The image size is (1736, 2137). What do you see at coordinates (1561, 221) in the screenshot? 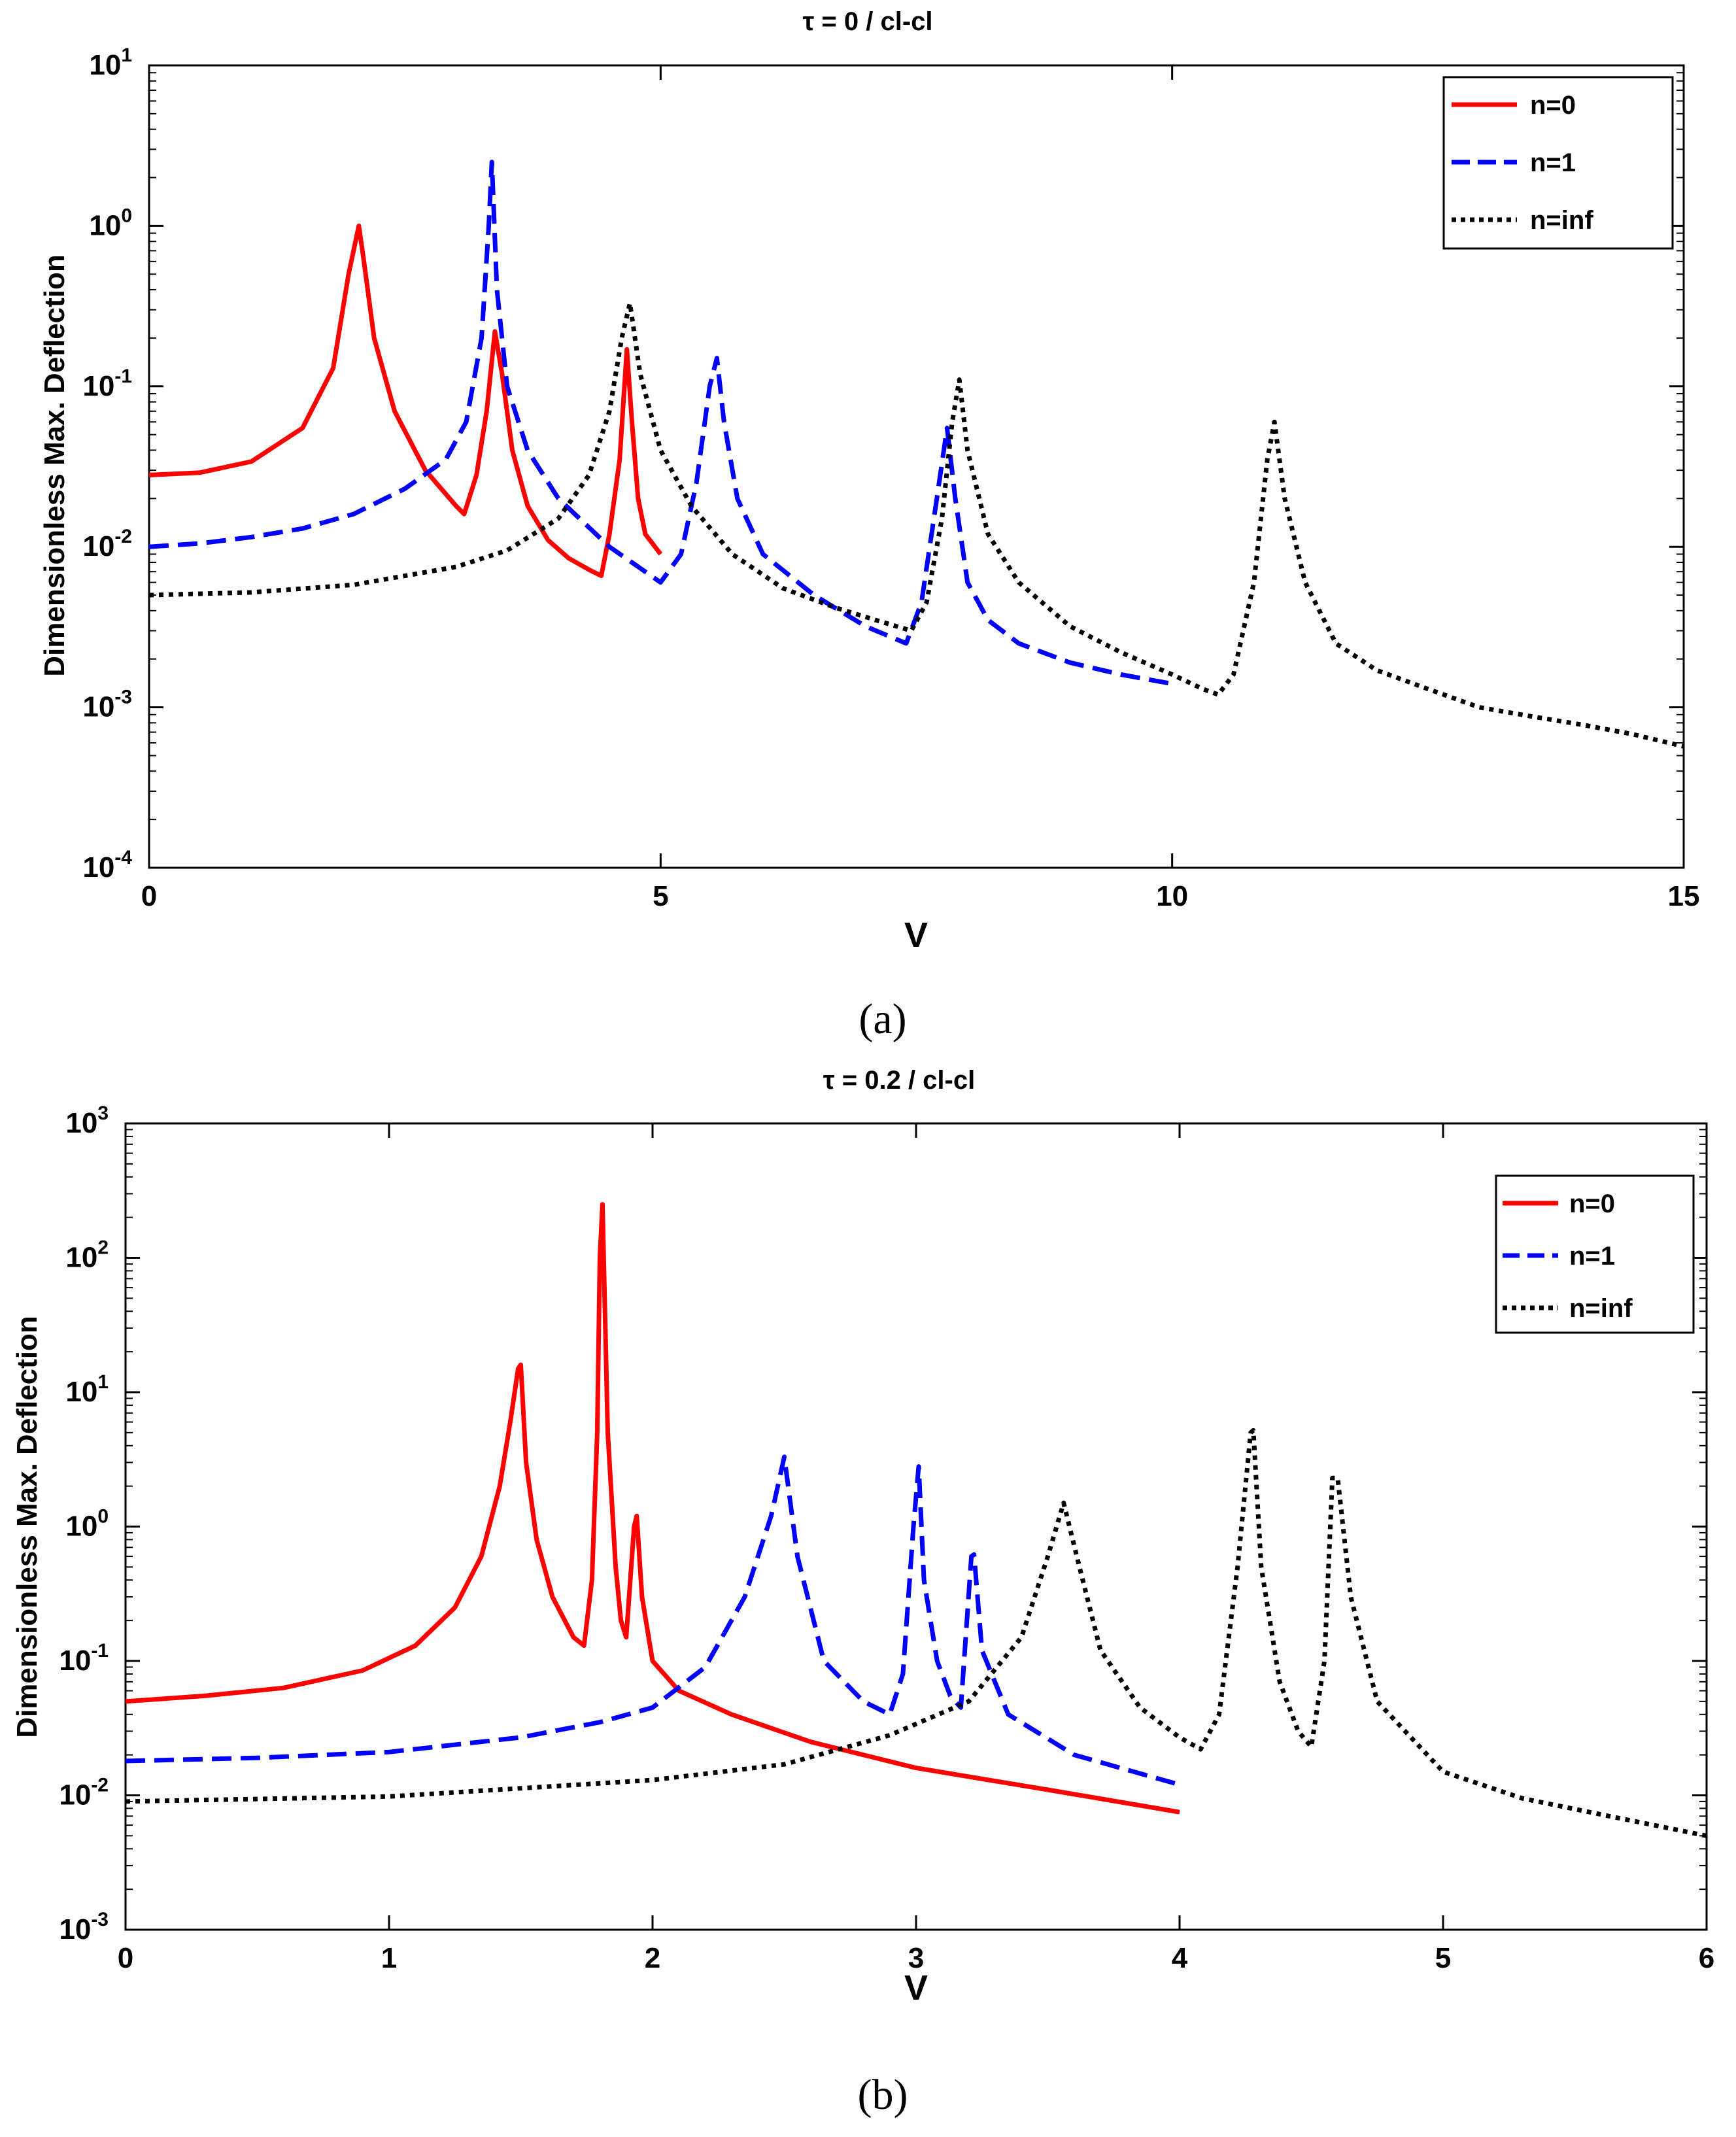
I see `chart-a-legend-label-ninf: n=inf` at bounding box center [1561, 221].